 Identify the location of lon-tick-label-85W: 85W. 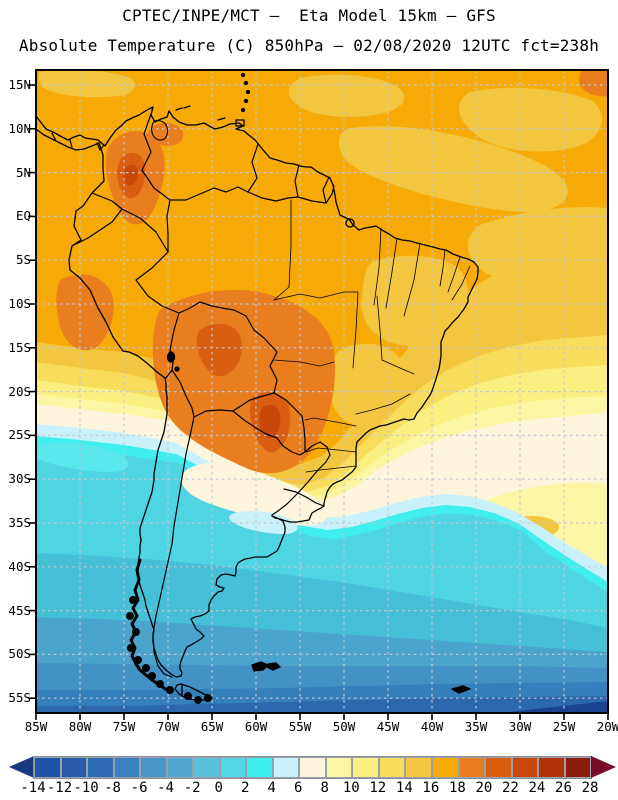
(36, 726).